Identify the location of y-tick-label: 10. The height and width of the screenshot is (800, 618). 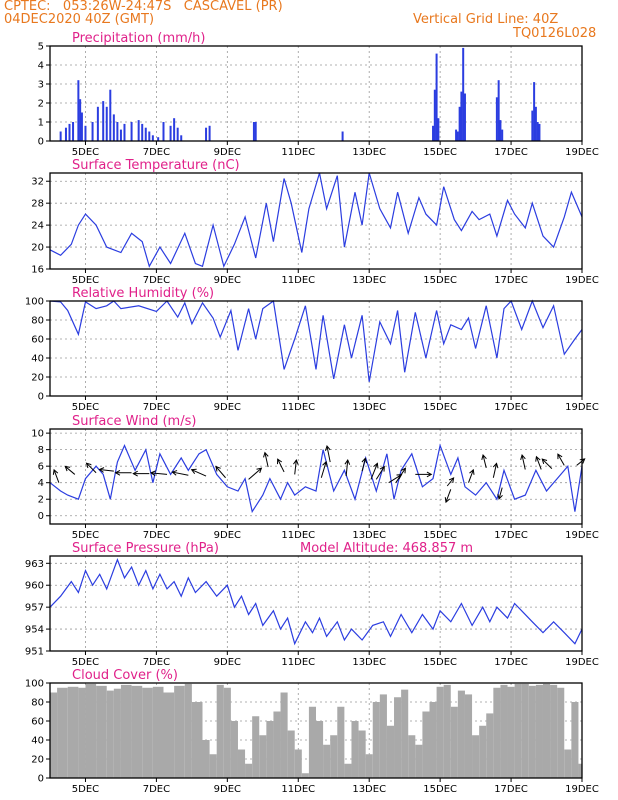
(37, 434).